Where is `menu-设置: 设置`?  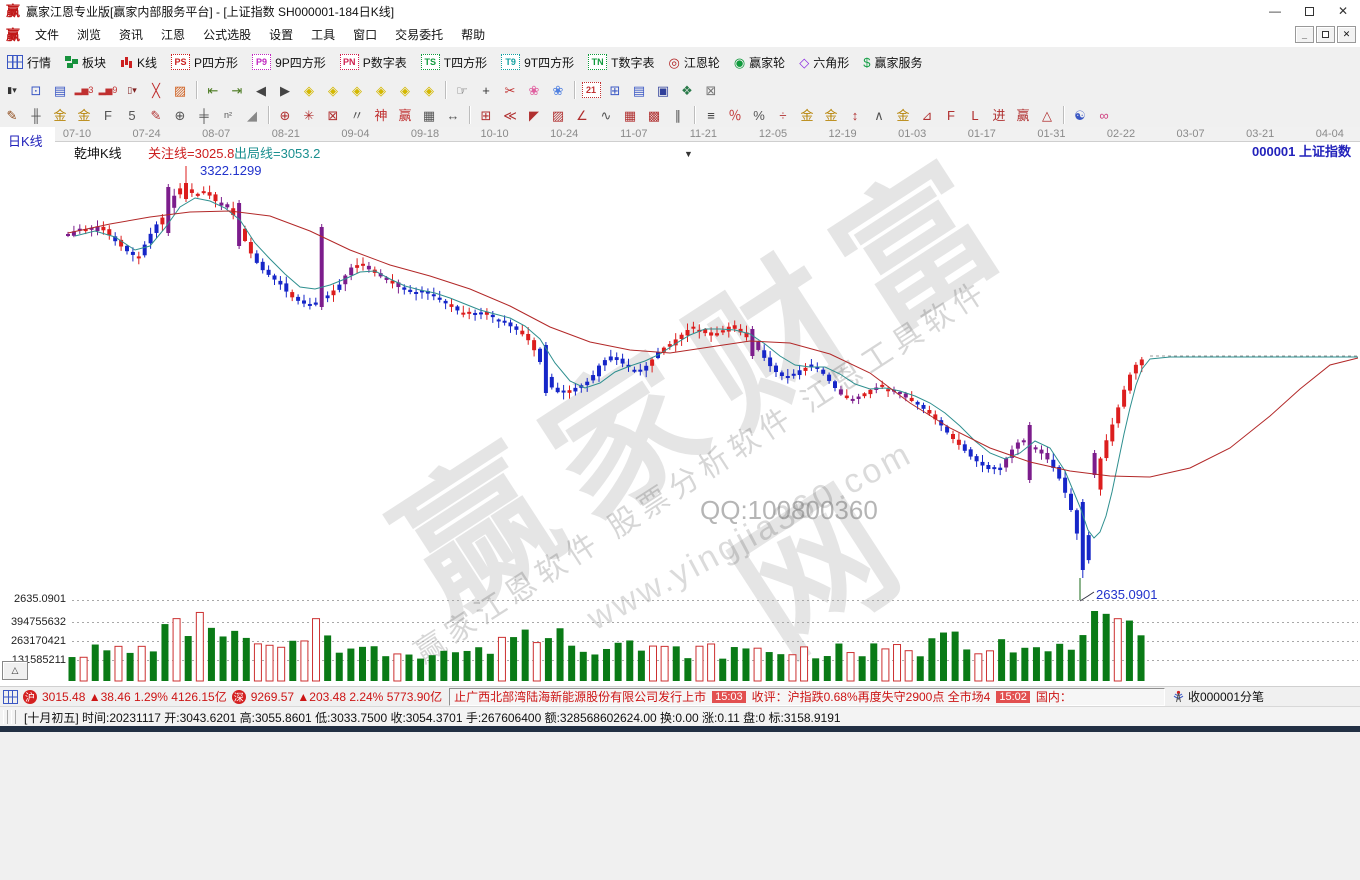
menu-设置: 设置 is located at coordinates (281, 35).